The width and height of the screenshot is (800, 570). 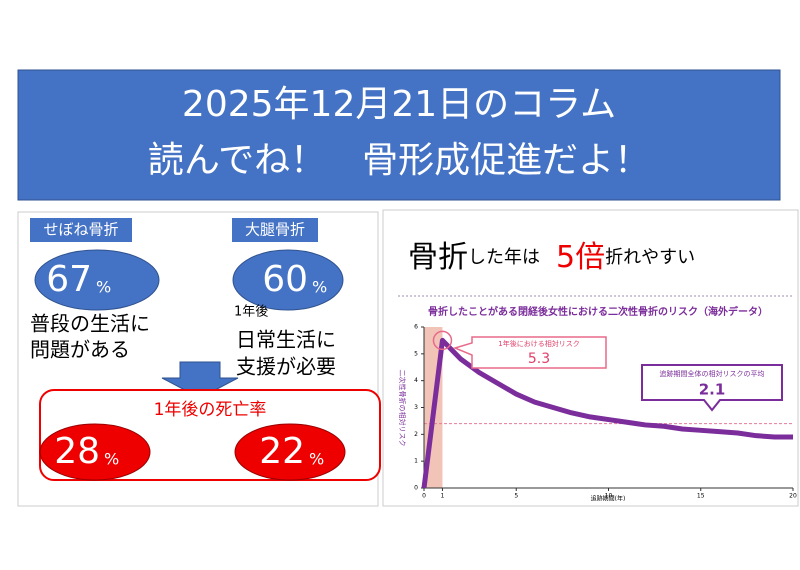 What do you see at coordinates (712, 373) in the screenshot?
I see `annotation: 追跡期間全体の相対リスクの平均` at bounding box center [712, 373].